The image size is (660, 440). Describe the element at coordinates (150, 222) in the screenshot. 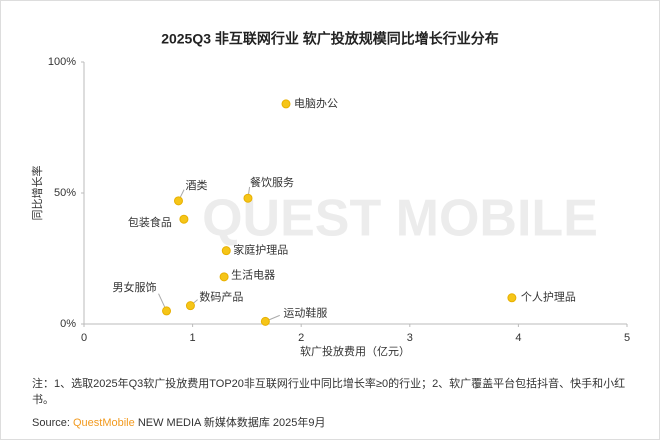

I see `point-label: 包装食品` at that location.